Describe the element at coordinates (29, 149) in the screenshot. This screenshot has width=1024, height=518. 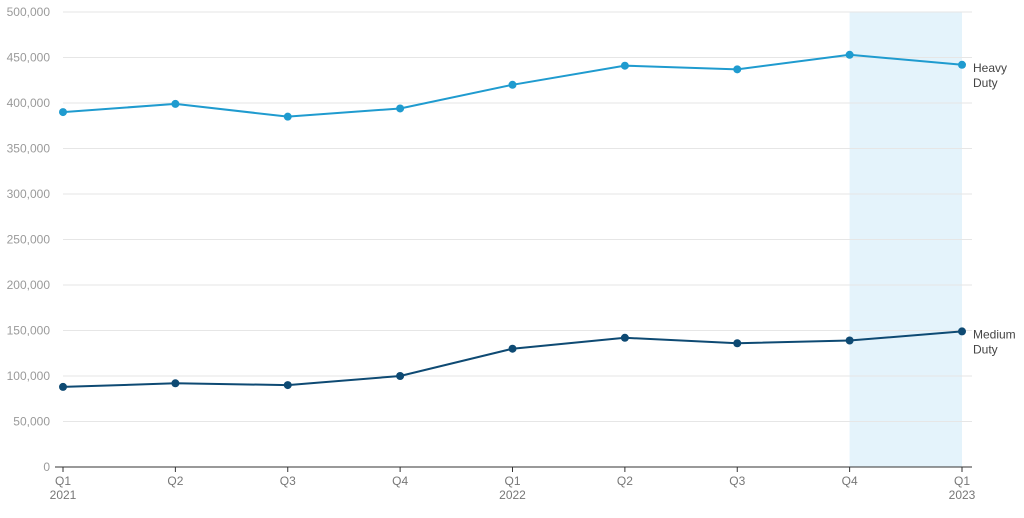
I see `y-tick-label: 350,000` at that location.